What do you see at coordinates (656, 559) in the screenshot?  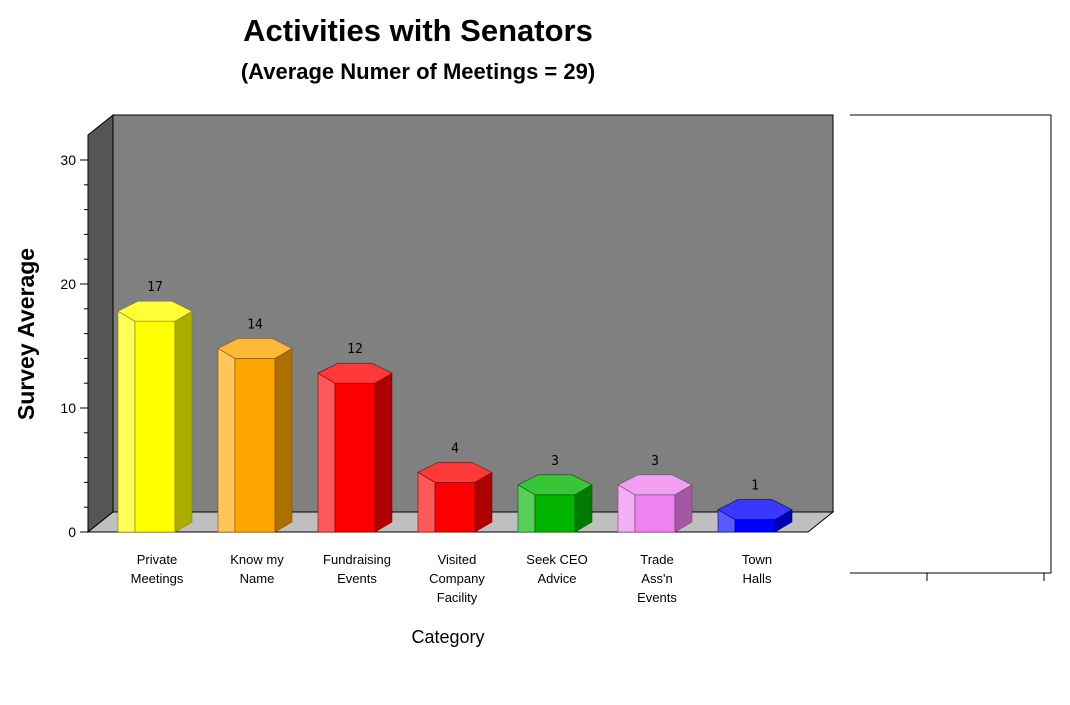 I see `category-label: Trade` at bounding box center [656, 559].